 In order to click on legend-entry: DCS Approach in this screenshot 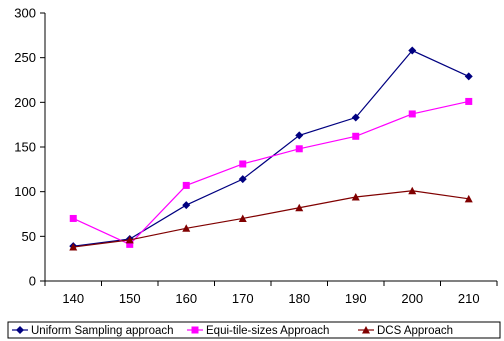, I will do `click(405, 331)`.